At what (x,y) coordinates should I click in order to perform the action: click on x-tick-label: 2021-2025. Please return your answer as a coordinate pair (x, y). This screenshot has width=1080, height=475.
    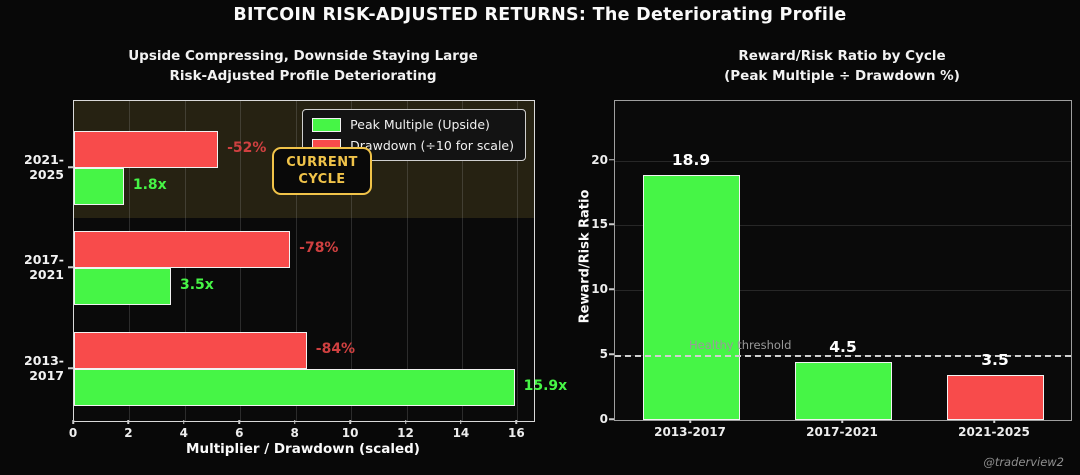
    Looking at the image, I should click on (994, 432).